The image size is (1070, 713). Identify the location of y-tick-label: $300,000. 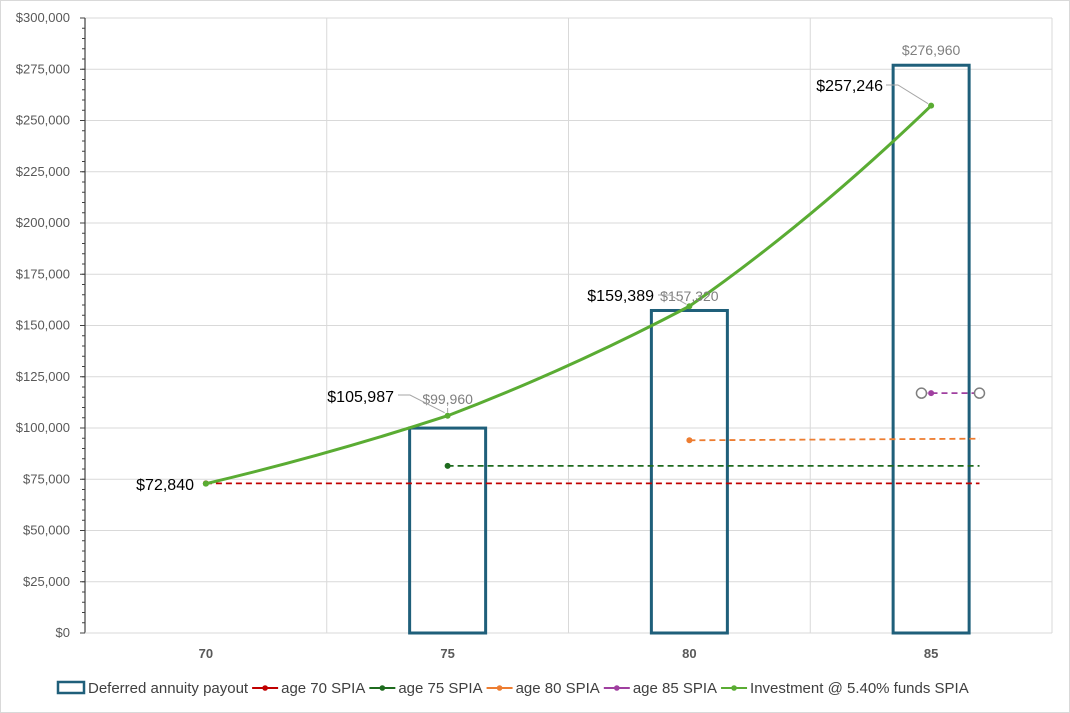
(43, 17).